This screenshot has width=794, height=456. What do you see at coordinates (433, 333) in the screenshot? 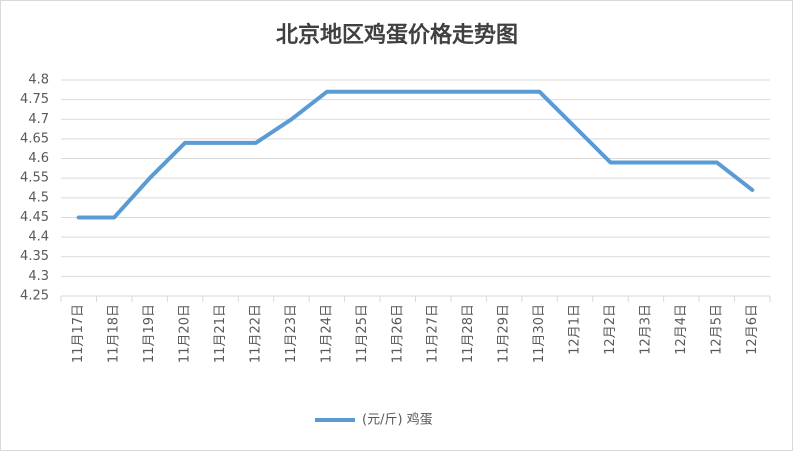
I see `x-tick-label: 11月27日` at bounding box center [433, 333].